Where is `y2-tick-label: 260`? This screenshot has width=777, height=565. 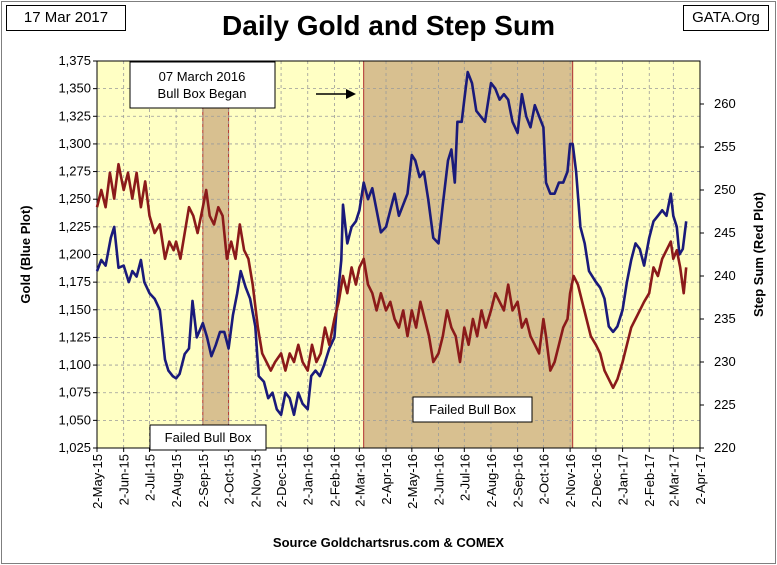
y2-tick-label: 260 is located at coordinates (725, 103).